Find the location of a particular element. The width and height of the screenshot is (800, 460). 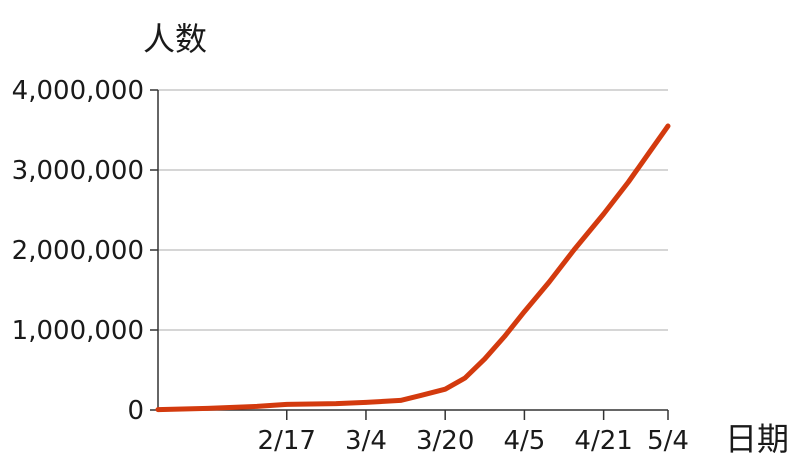

y-tick-label: 0 is located at coordinates (135, 411).